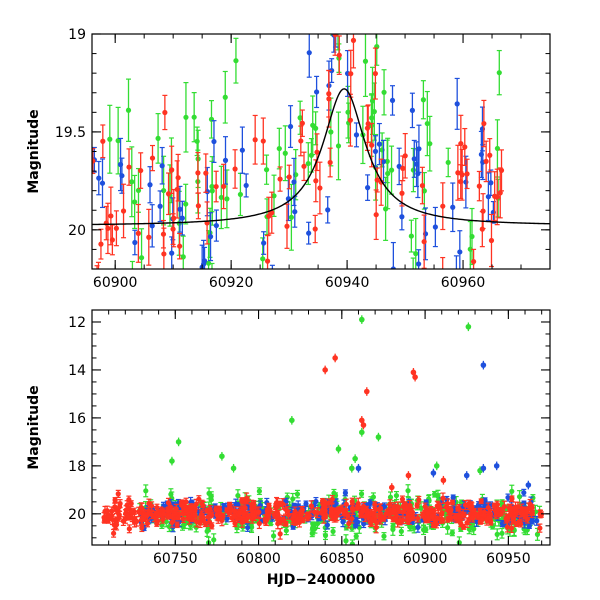 The height and width of the screenshot is (600, 600). What do you see at coordinates (115, 283) in the screenshot?
I see `x-tick-label: 60900` at bounding box center [115, 283].